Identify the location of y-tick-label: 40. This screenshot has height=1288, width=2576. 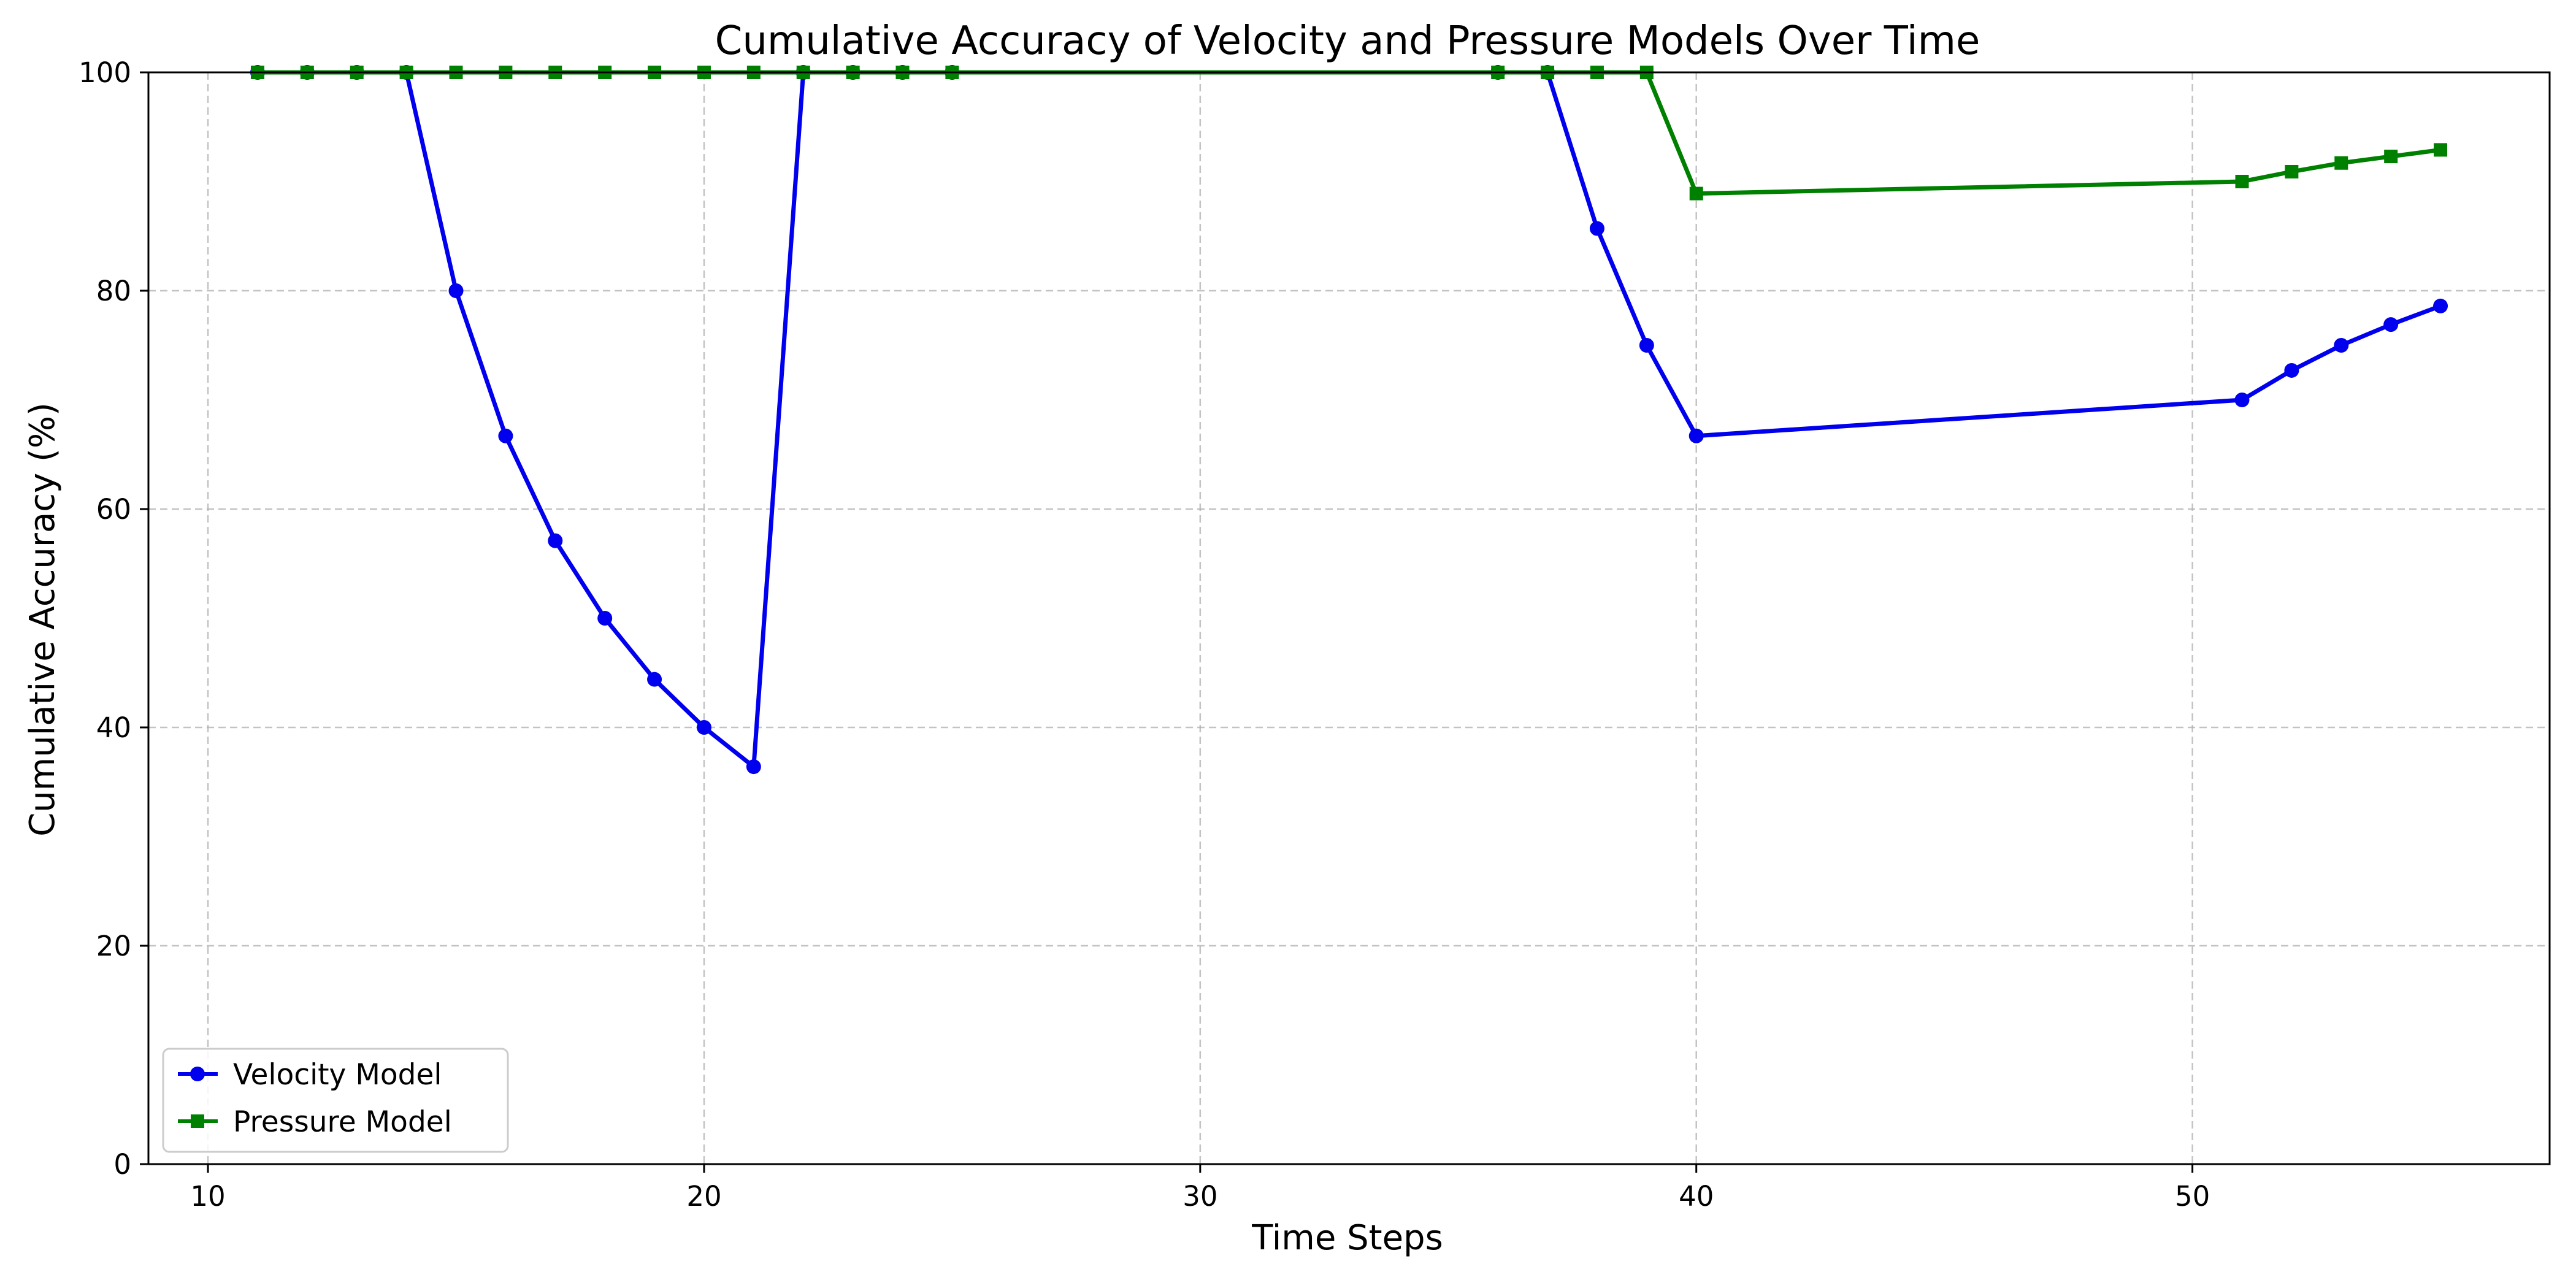
(113, 727).